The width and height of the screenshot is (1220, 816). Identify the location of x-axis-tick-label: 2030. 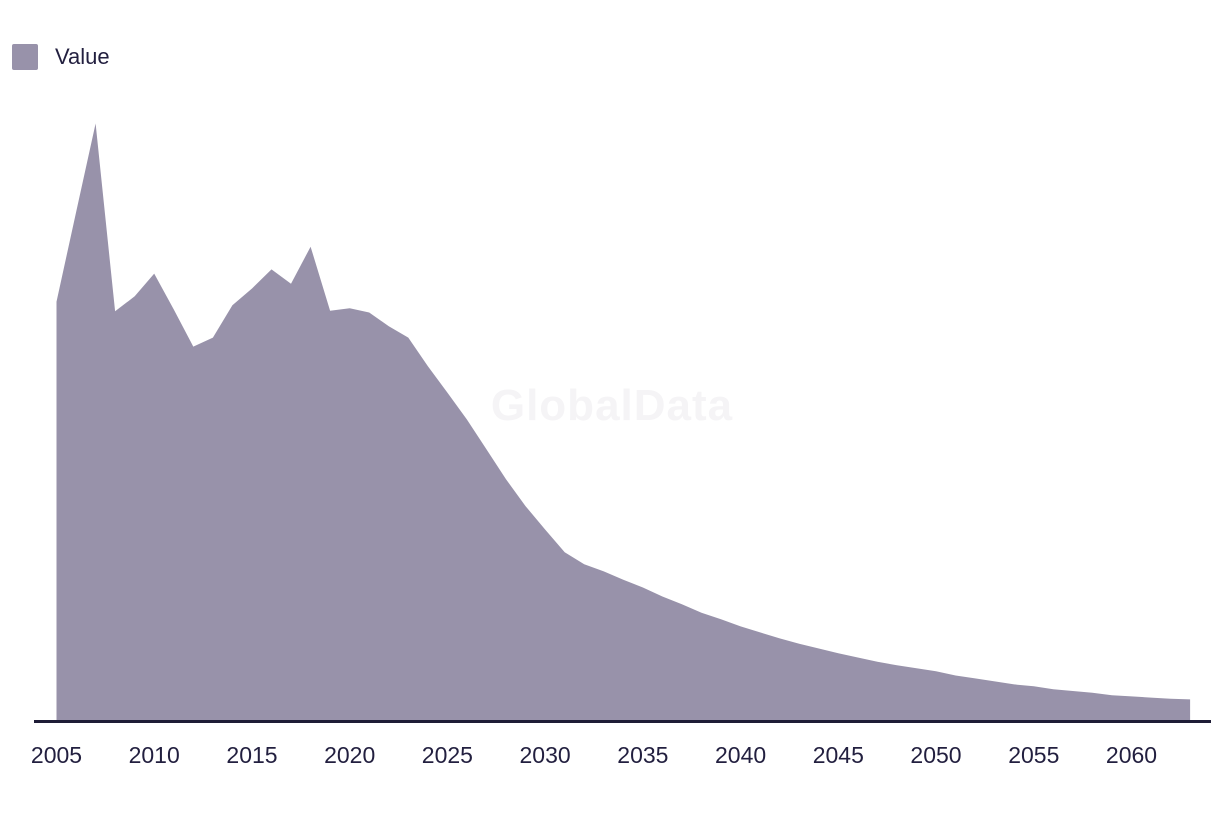
(545, 755).